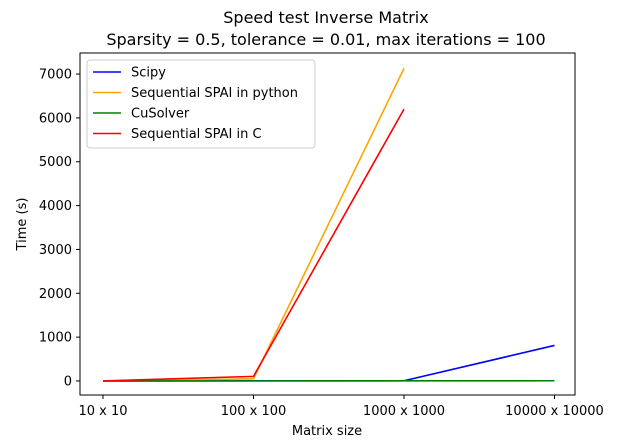 The width and height of the screenshot is (640, 443). Describe the element at coordinates (22, 225) in the screenshot. I see `y-axis-label: Time (s)` at that location.